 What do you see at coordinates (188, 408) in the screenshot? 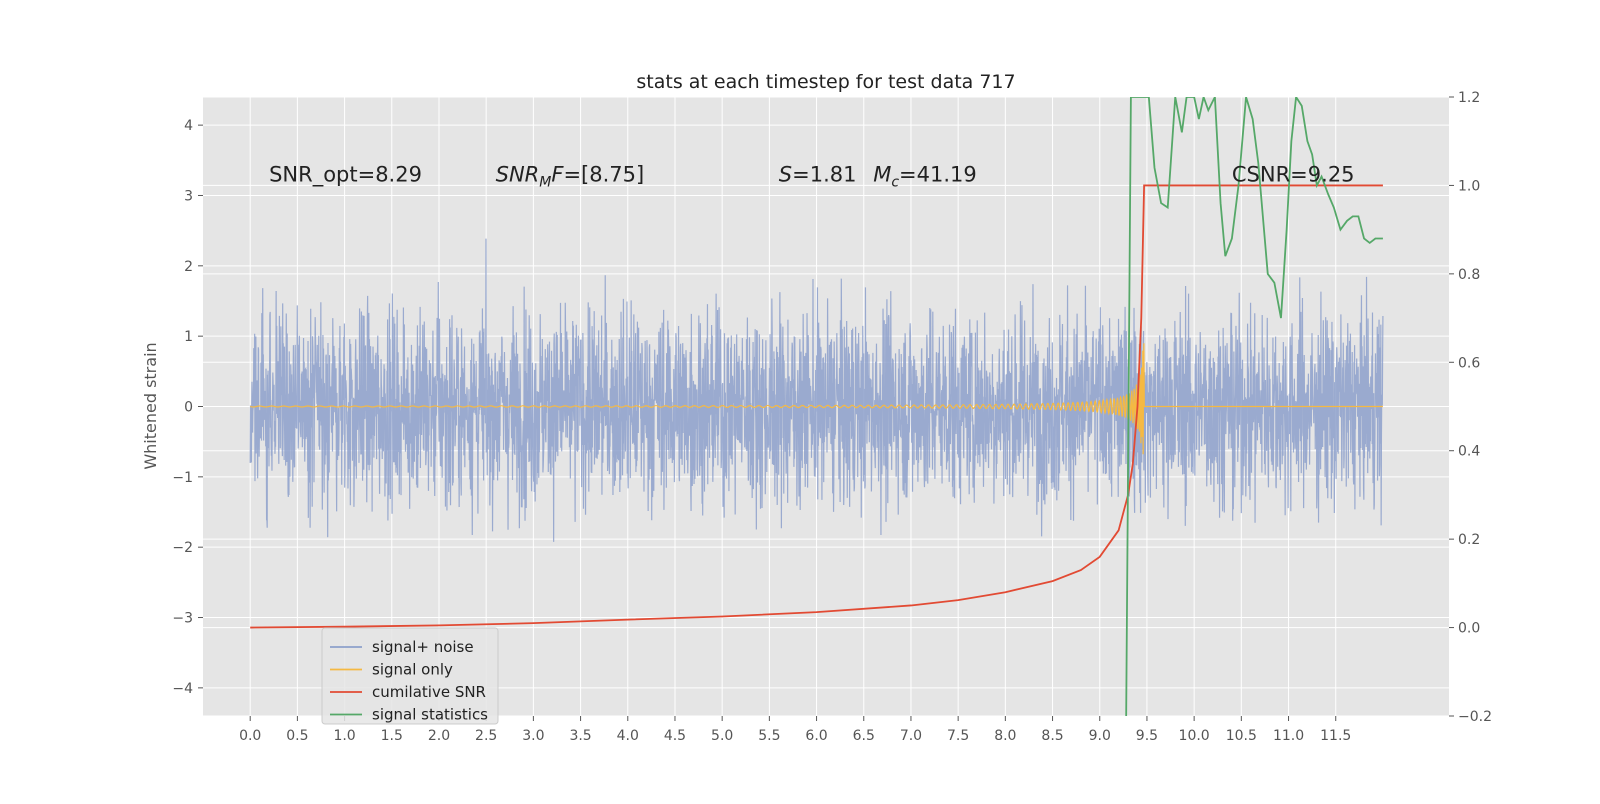
I see `y-left-tick-label: 0` at bounding box center [188, 408].